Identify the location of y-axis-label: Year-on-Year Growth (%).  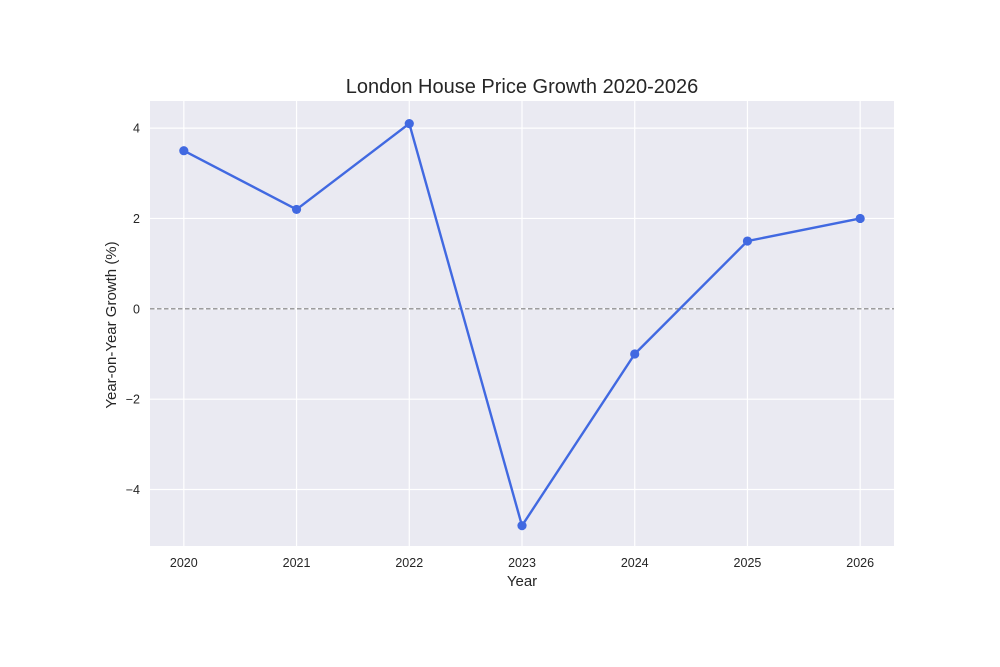
(111, 324).